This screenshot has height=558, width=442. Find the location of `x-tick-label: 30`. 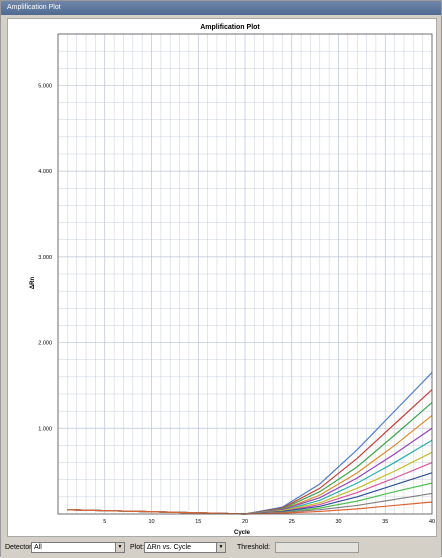

x-tick-label: 30 is located at coordinates (338, 522).